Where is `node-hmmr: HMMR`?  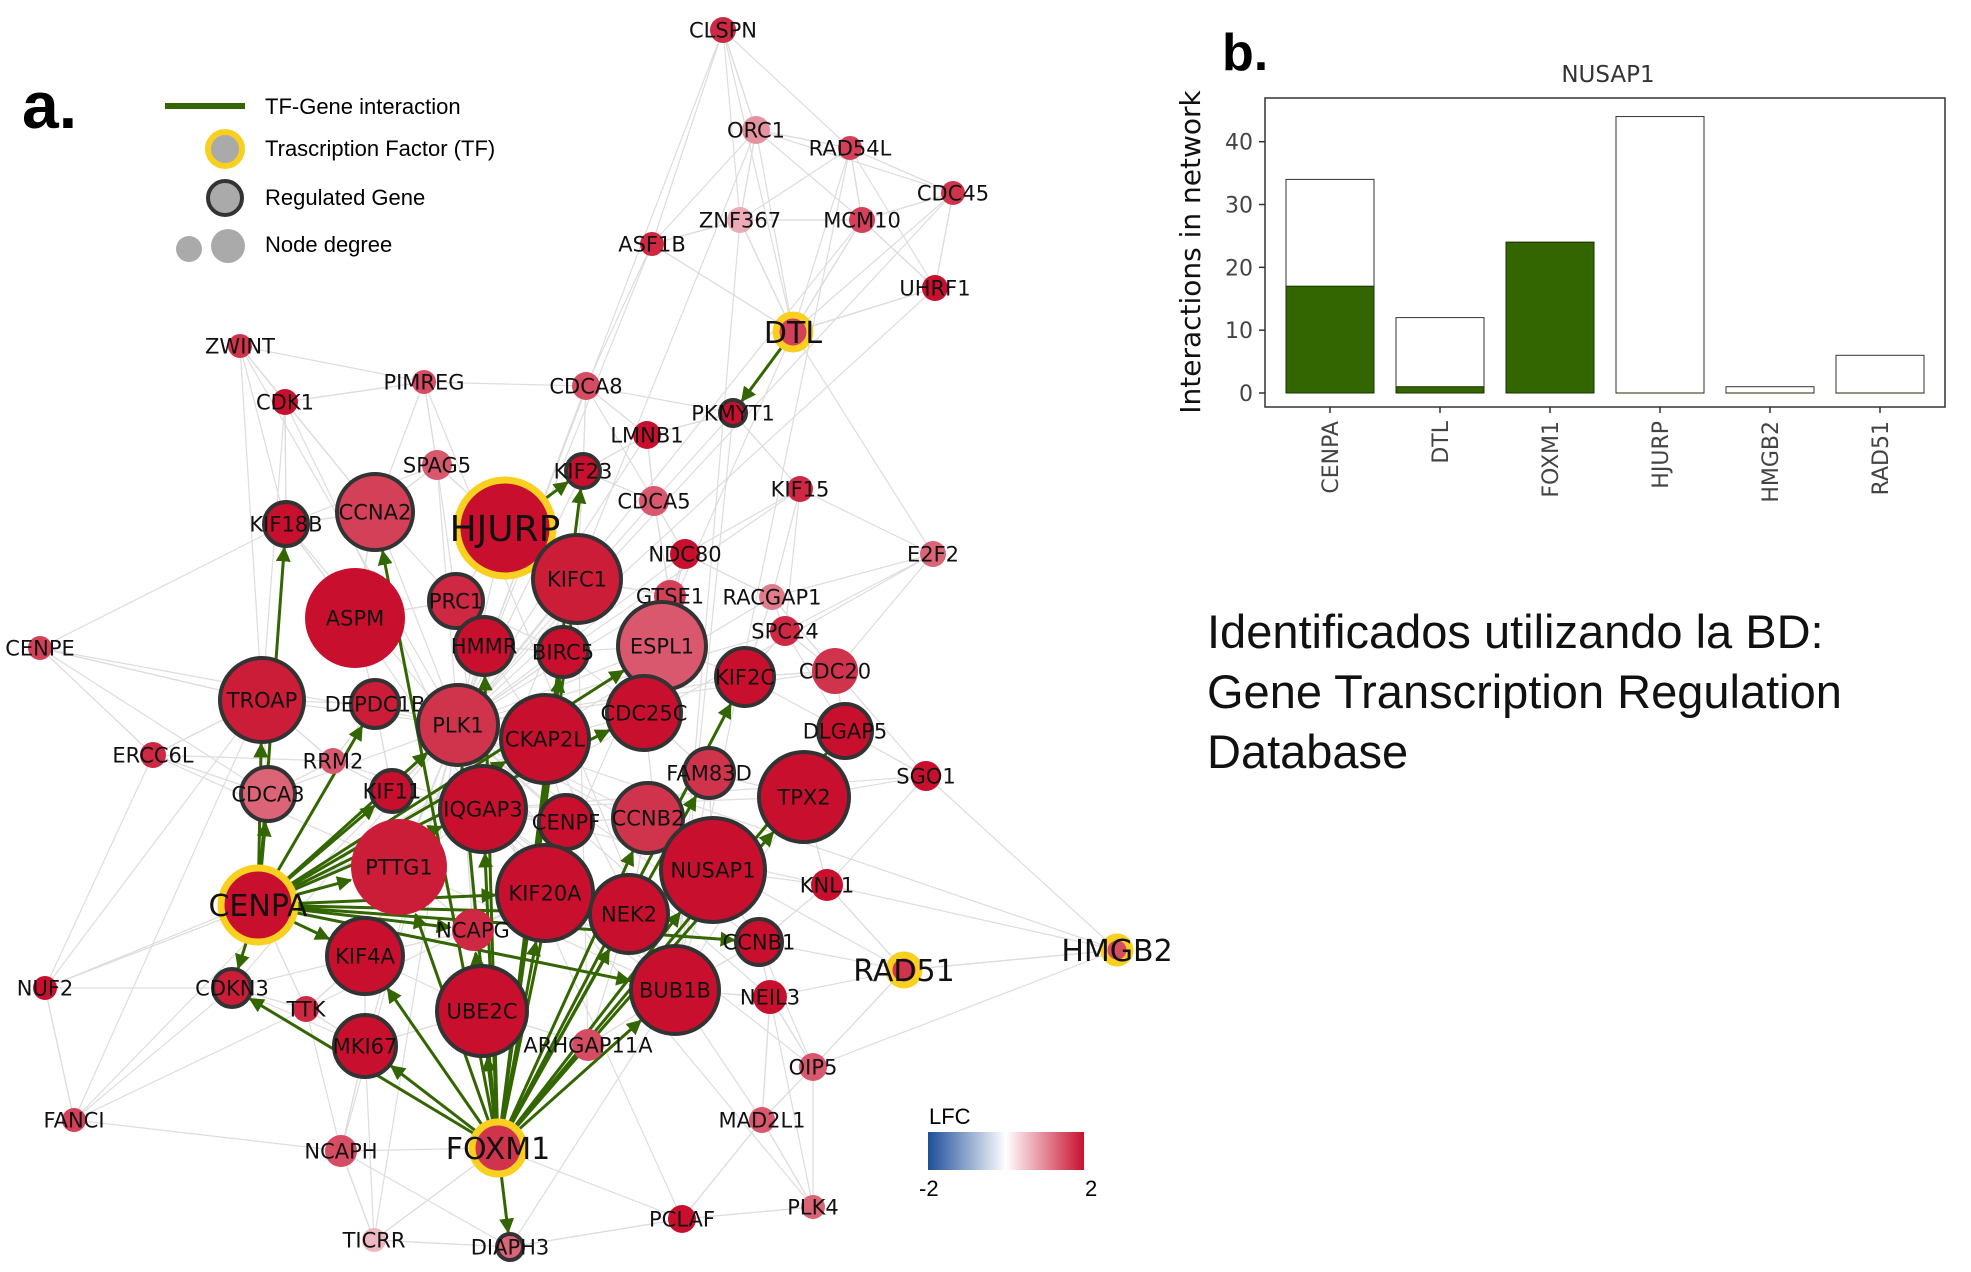 node-hmmr: HMMR is located at coordinates (484, 646).